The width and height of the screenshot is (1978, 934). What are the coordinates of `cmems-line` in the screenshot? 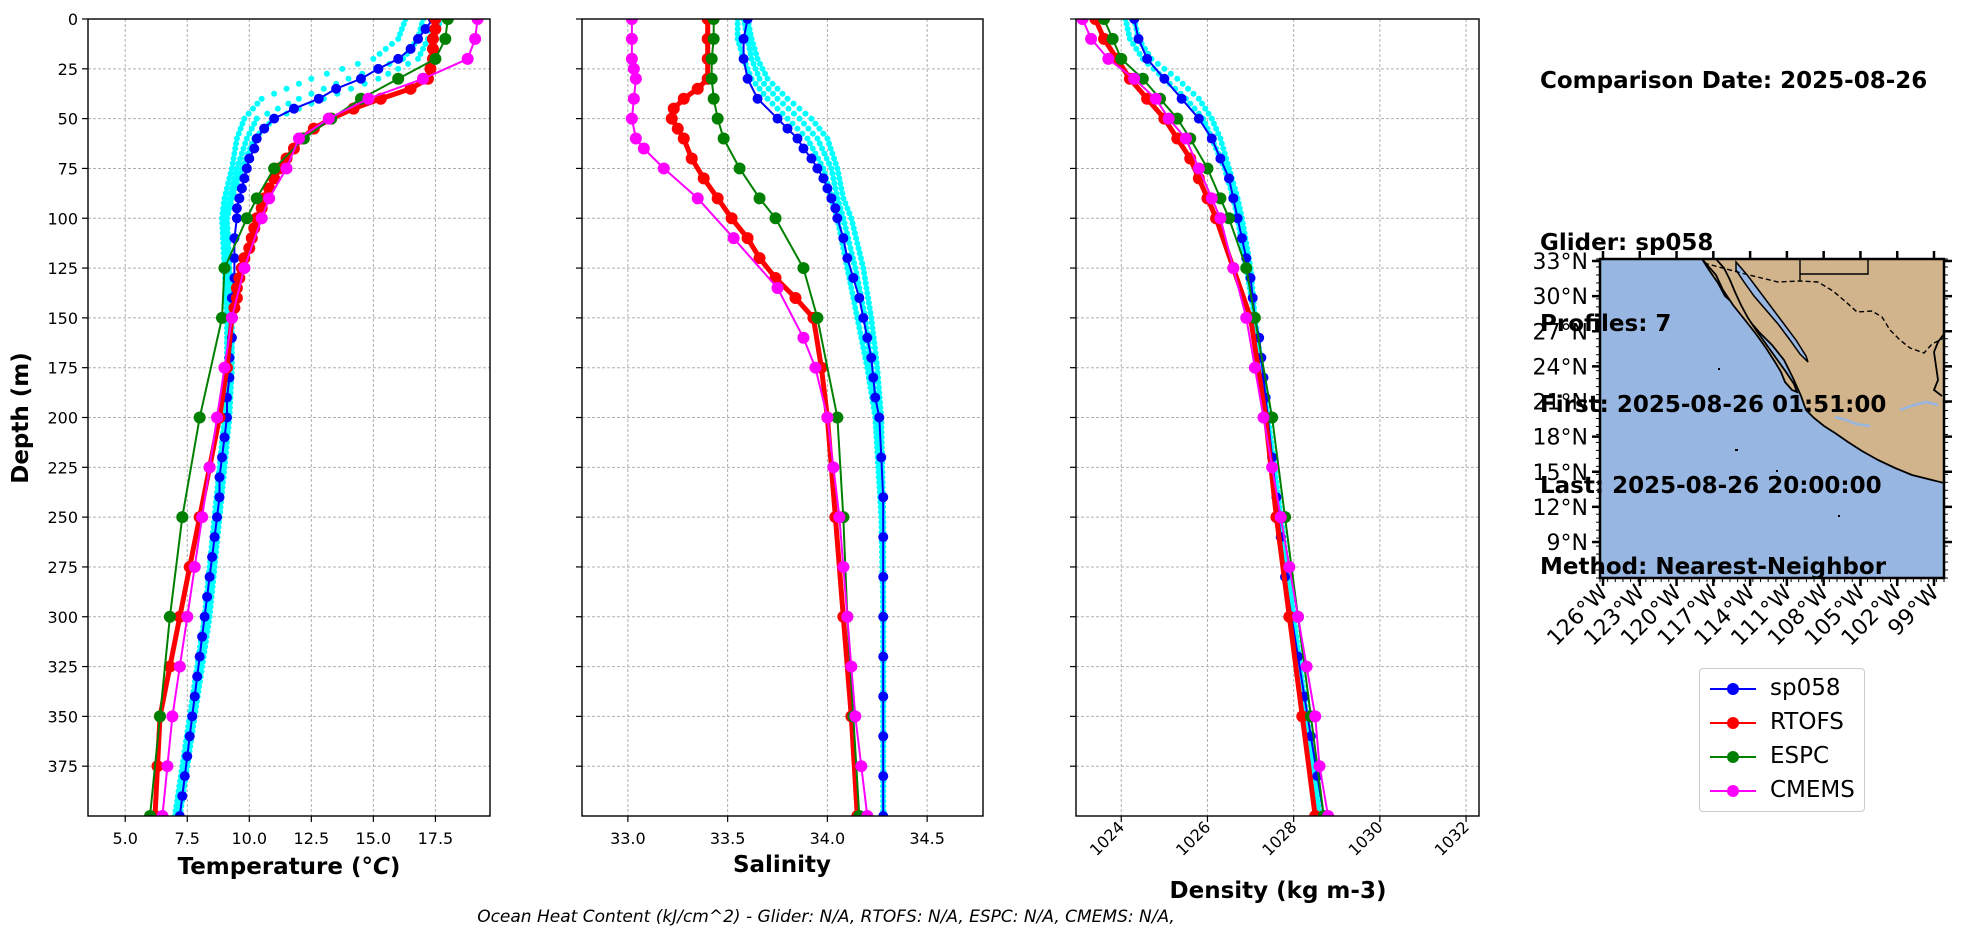 It's located at (1205, 417).